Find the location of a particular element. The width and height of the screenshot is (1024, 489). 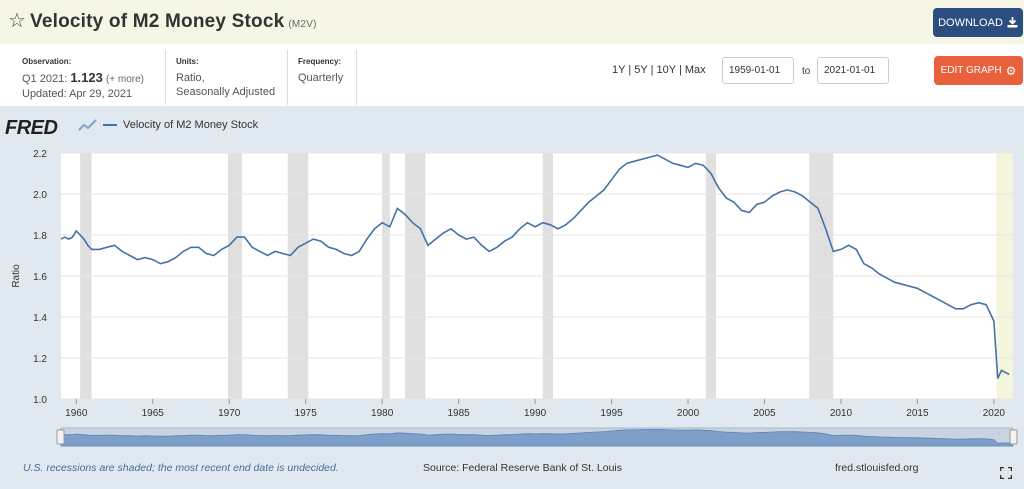

units-label: Units: is located at coordinates (187, 61).